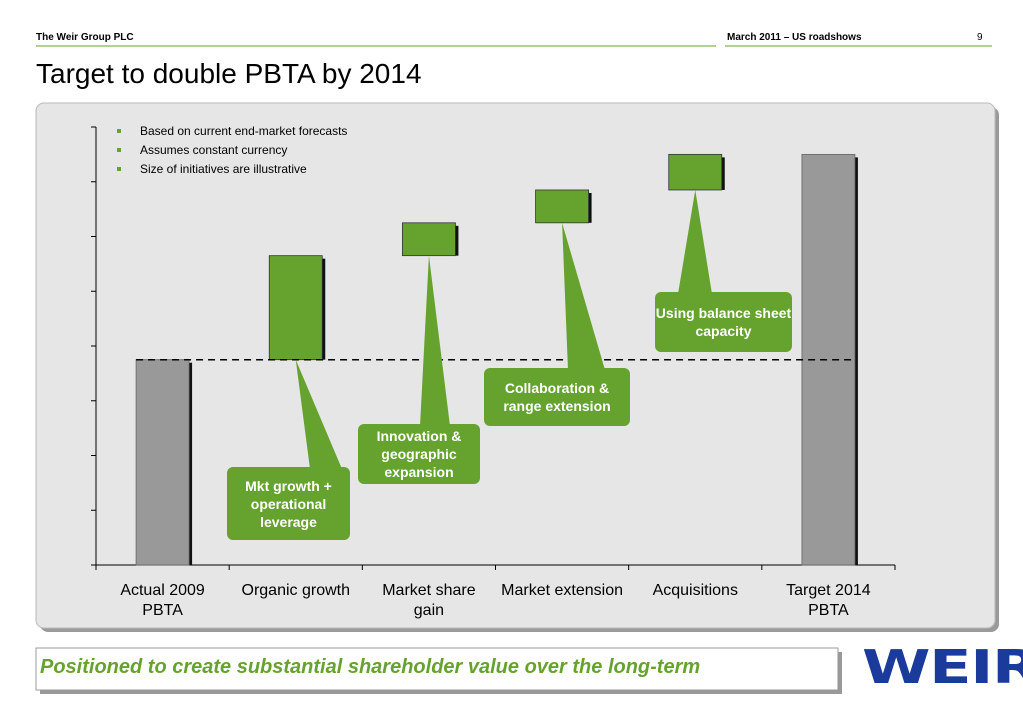 The height and width of the screenshot is (708, 1023). I want to click on page-number: 9, so click(980, 37).